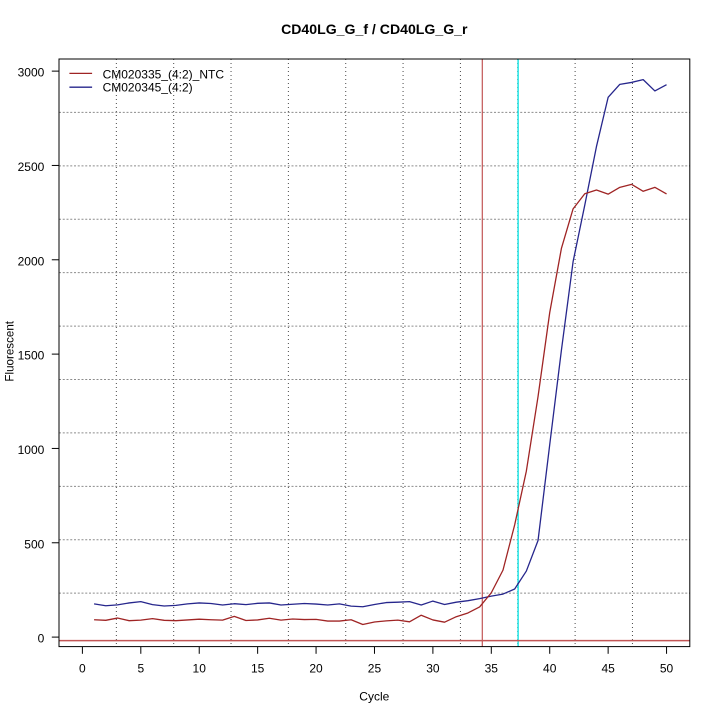  I want to click on svg-text: 25, so click(375, 669).